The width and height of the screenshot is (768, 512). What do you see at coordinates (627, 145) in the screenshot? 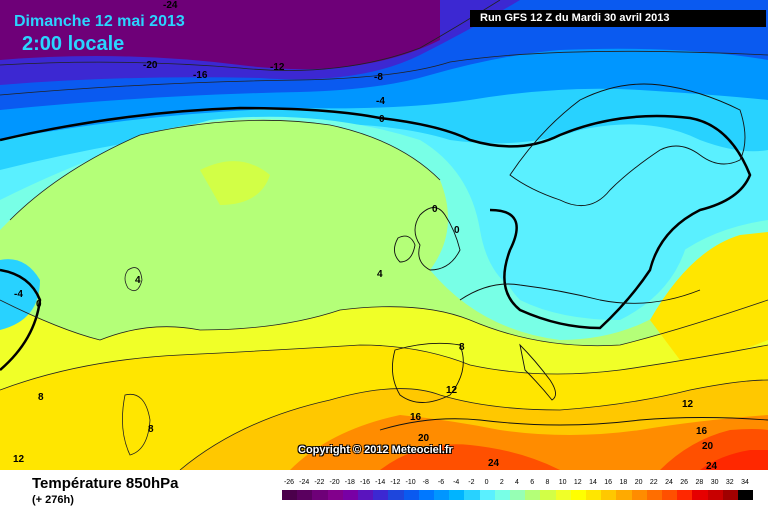
I see `coast-scandinavia` at bounding box center [627, 145].